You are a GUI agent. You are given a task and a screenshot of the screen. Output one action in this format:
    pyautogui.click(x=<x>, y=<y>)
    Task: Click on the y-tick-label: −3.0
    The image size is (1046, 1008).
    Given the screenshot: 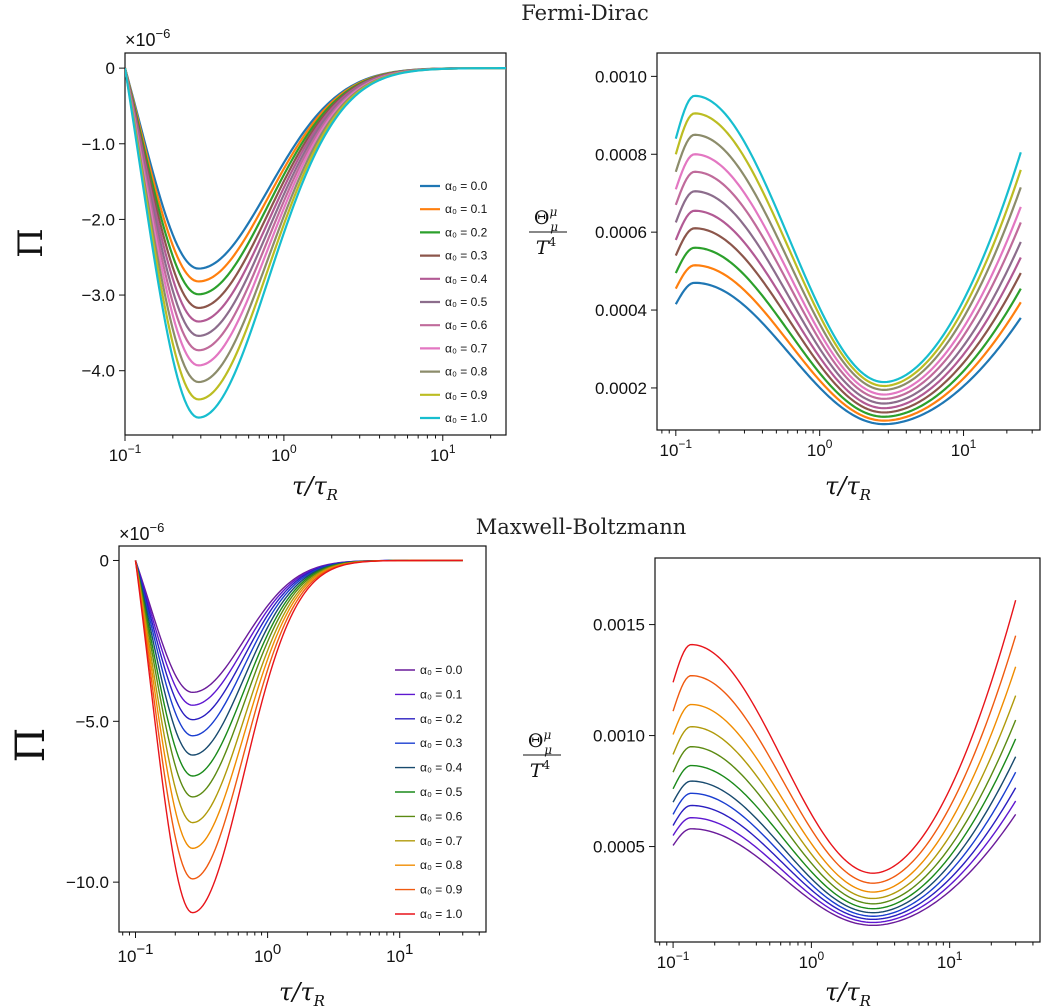 What is the action you would take?
    pyautogui.click(x=98, y=295)
    